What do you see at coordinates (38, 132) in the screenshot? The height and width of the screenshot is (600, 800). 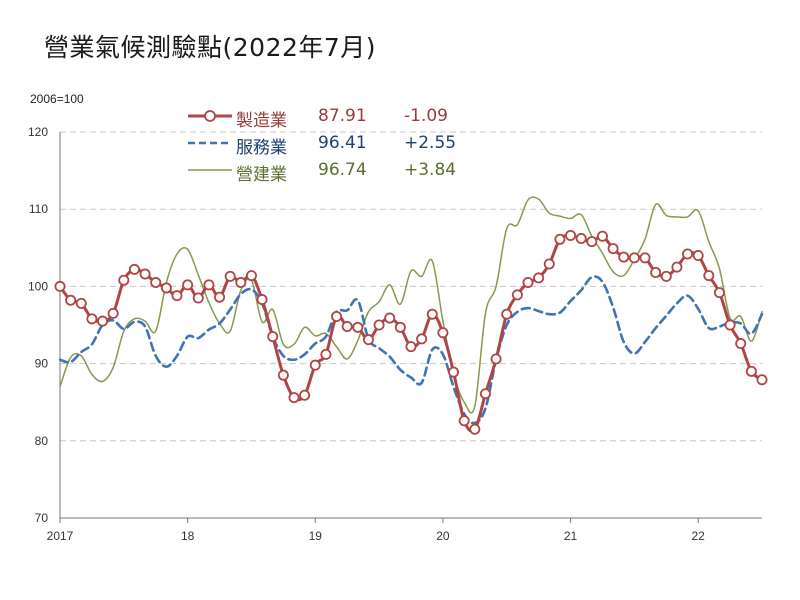 I see `y-tick-label: 120` at bounding box center [38, 132].